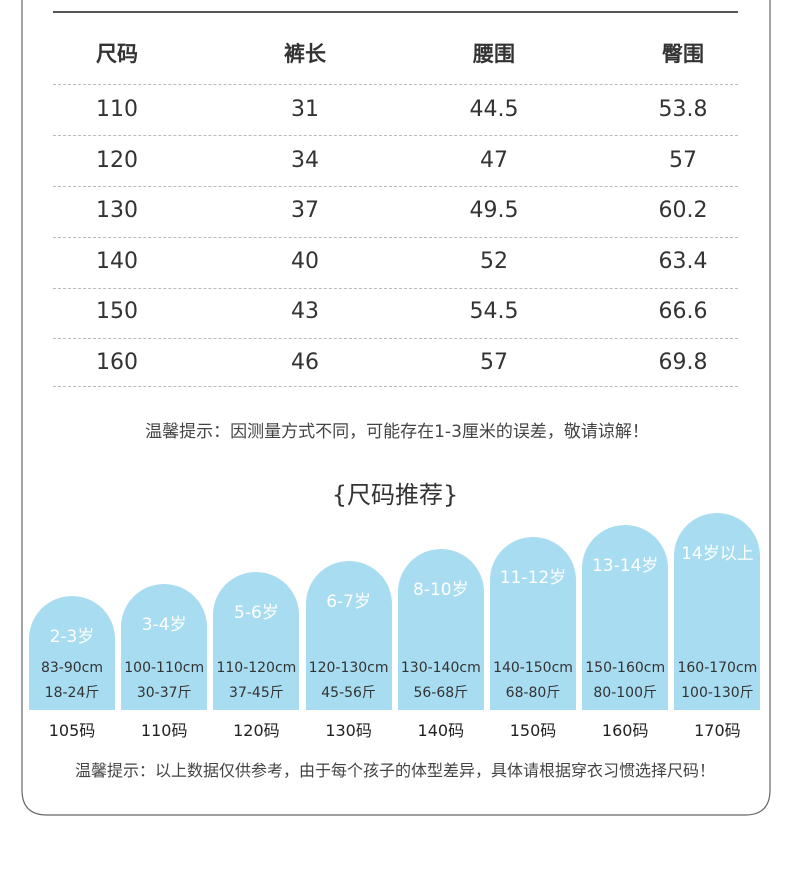 The image size is (790, 888). I want to click on age-label: 11-12岁, so click(533, 578).